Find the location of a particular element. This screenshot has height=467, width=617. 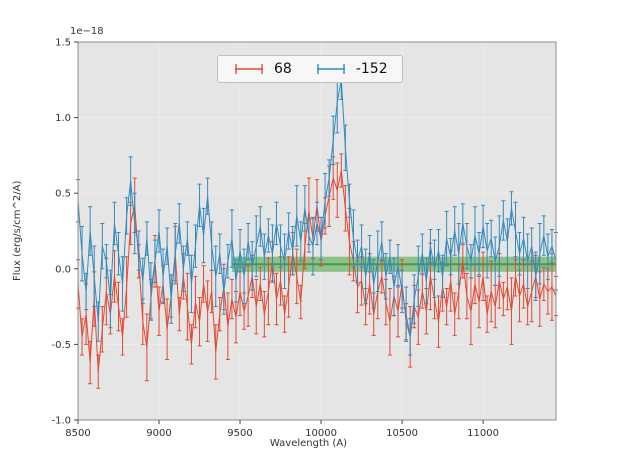

legend-label-red: 68 is located at coordinates (283, 69).